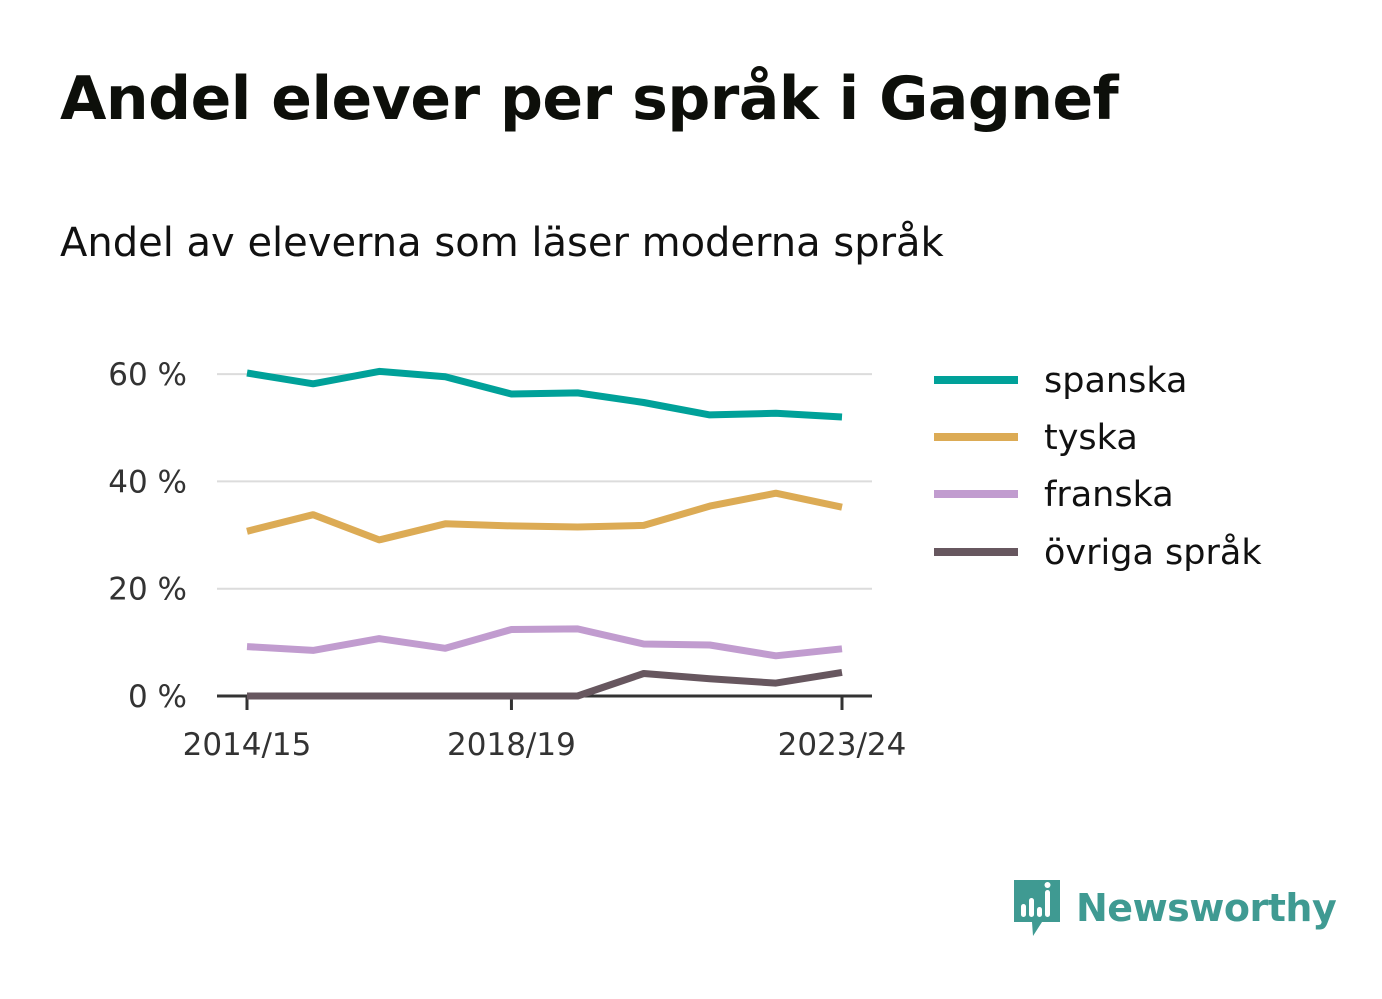 This screenshot has height=999, width=1382. Describe the element at coordinates (147, 590) in the screenshot. I see `y-tick-label: 20 %` at that location.